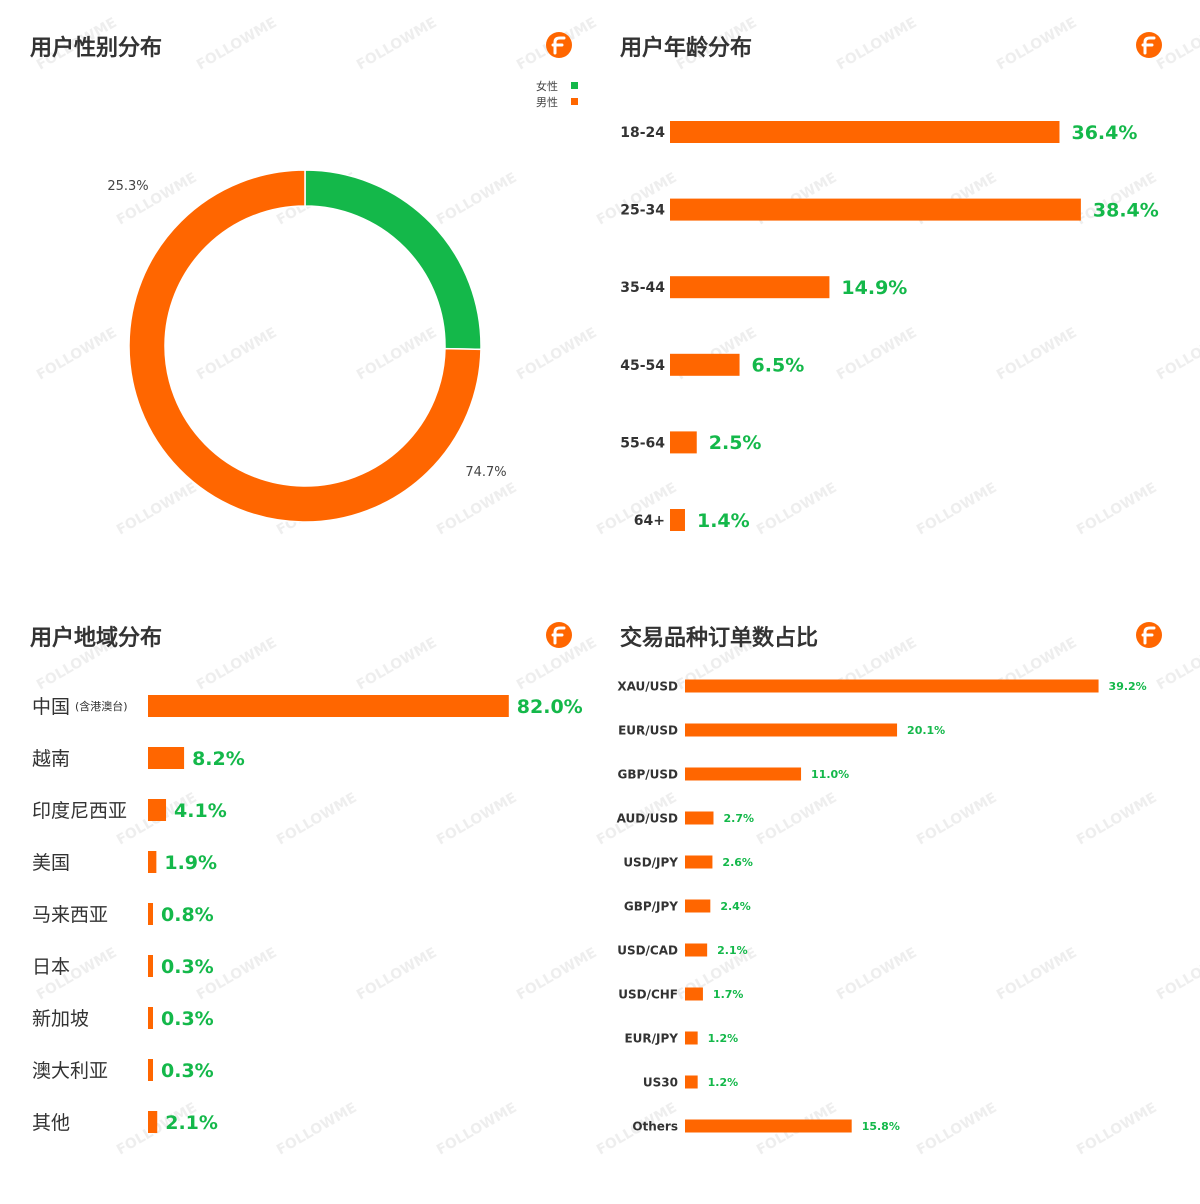 This screenshot has height=1204, width=1200. Describe the element at coordinates (70, 915) in the screenshot. I see `category-label: 马来西亚` at that location.